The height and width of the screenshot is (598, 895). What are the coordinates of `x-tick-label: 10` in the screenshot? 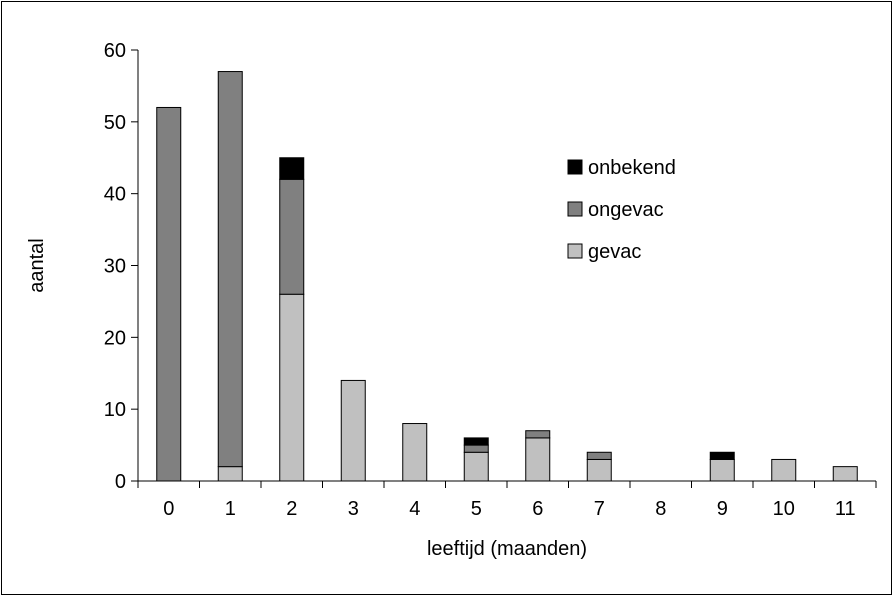 It's located at (784, 509).